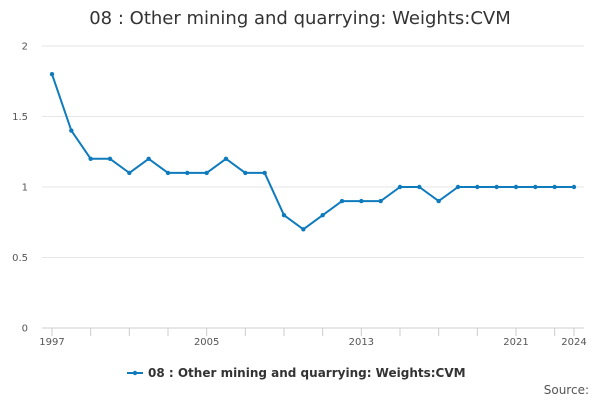 The image size is (600, 400). Describe the element at coordinates (20, 258) in the screenshot. I see `y-tick-label: 0.5` at that location.